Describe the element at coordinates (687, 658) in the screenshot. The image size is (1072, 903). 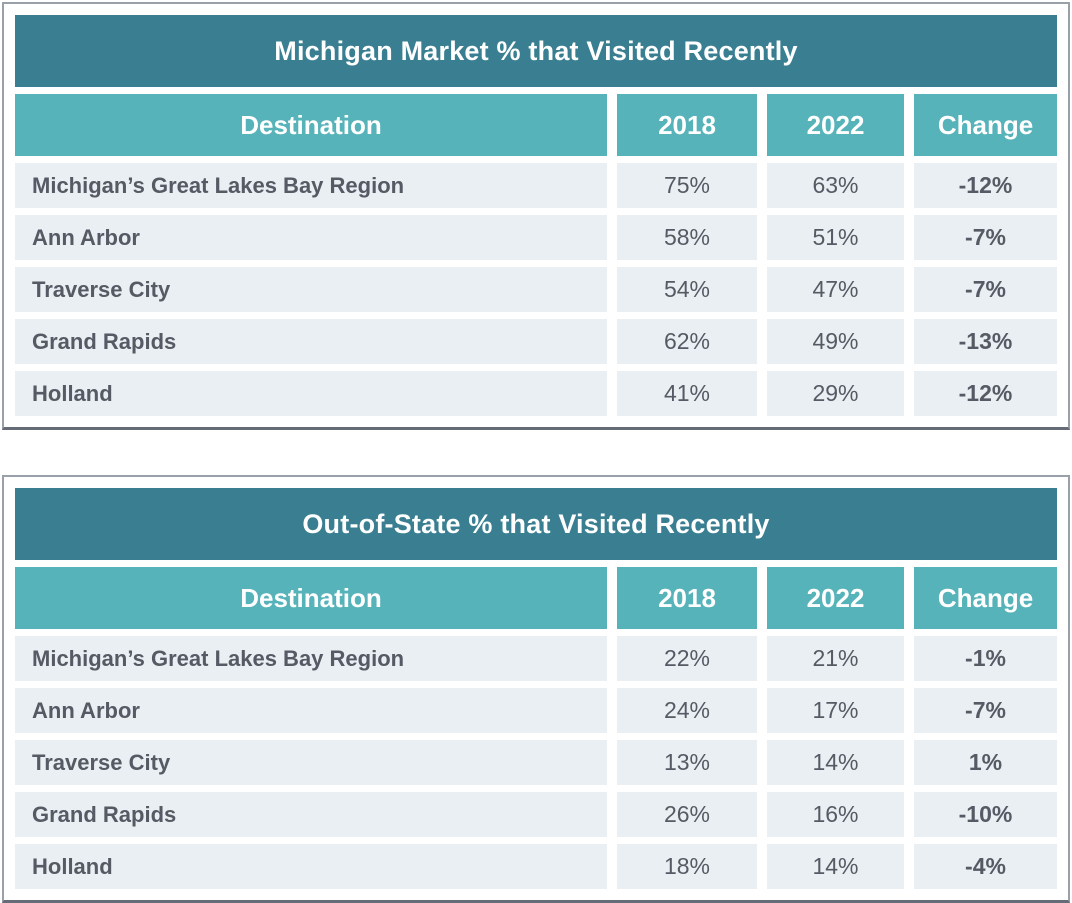
I see `value-2018-cell: 22%` at that location.